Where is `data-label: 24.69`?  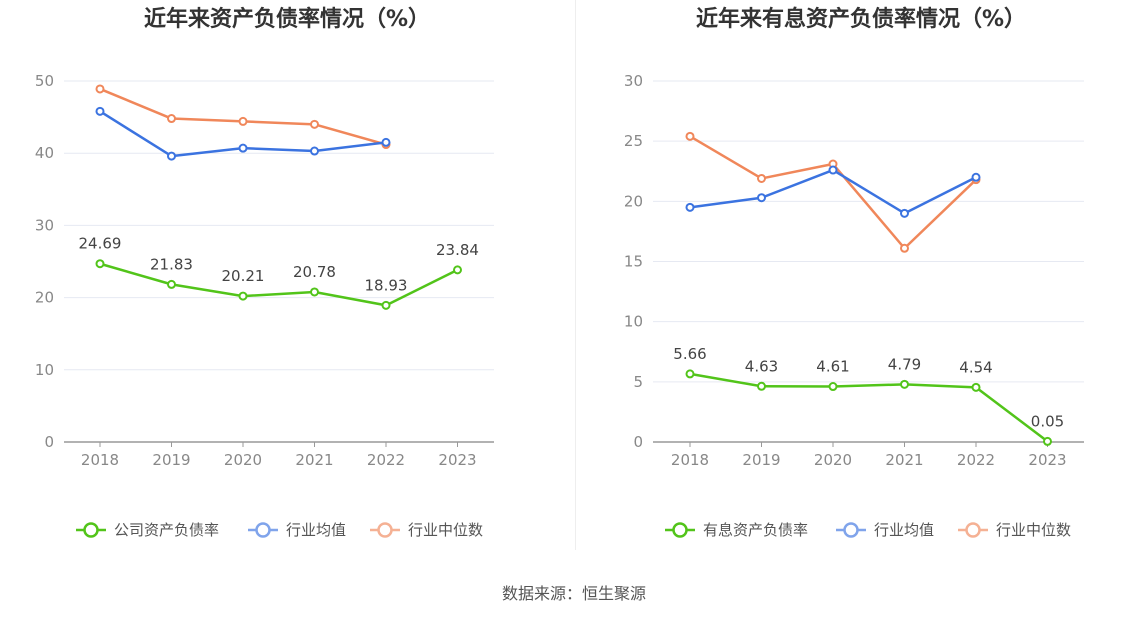 data-label: 24.69 is located at coordinates (100, 244).